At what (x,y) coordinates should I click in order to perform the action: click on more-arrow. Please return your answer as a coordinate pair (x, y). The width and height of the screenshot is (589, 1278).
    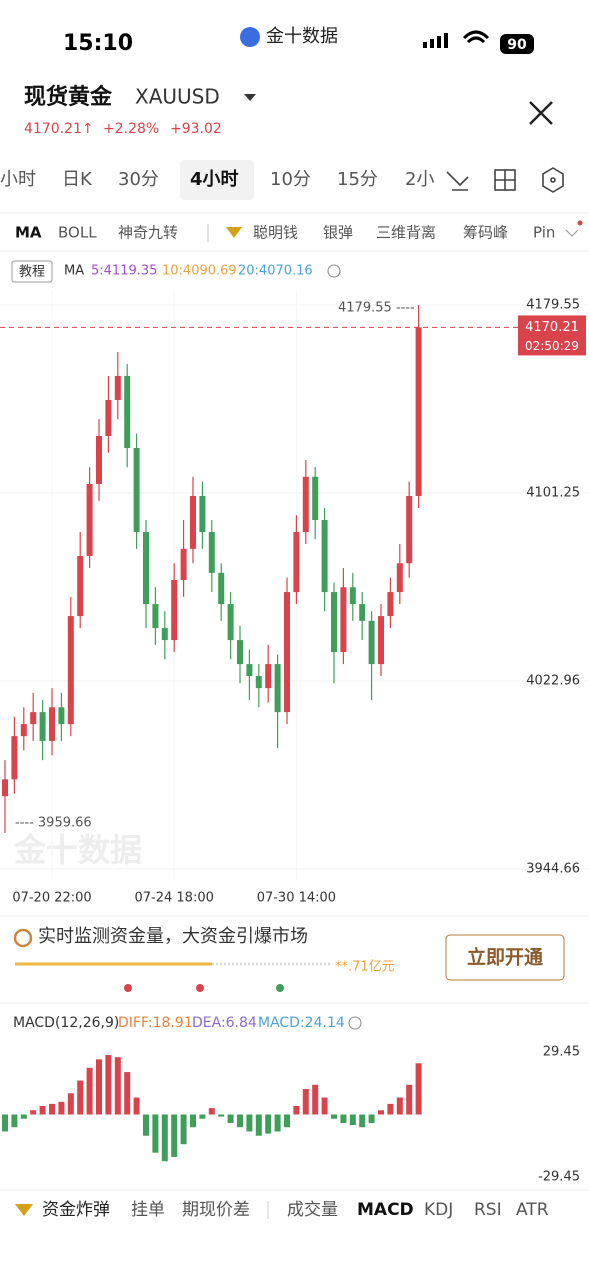
    Looking at the image, I should click on (572, 233).